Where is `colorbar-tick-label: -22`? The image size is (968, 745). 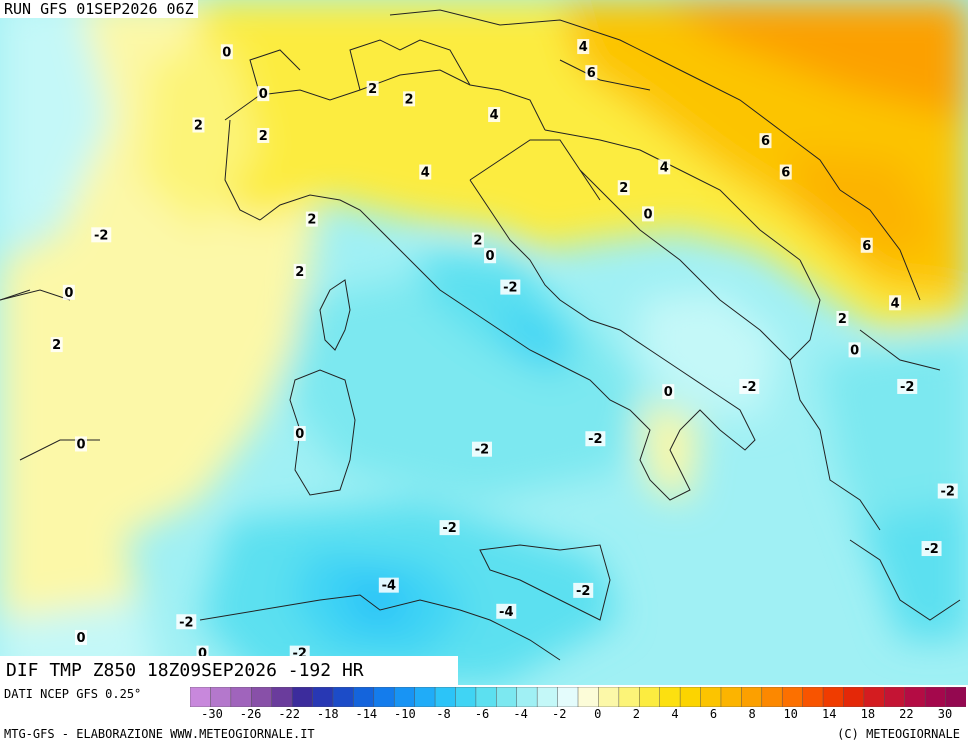 colorbar-tick-label: -22 is located at coordinates (289, 714).